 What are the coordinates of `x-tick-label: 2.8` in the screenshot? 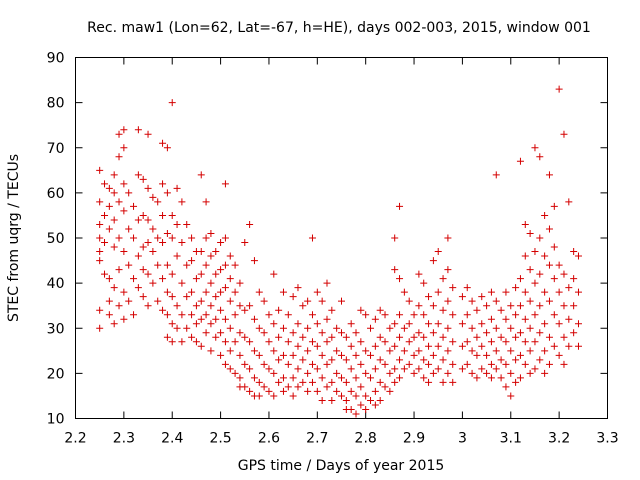 It's located at (366, 439).